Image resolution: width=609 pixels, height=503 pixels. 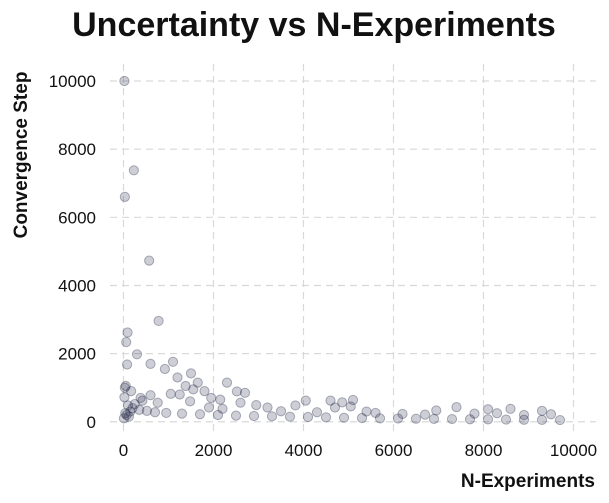 What do you see at coordinates (358, 450) in the screenshot?
I see `x-tick-labels: 0 2000 4000 6000 8000 10000` at bounding box center [358, 450].